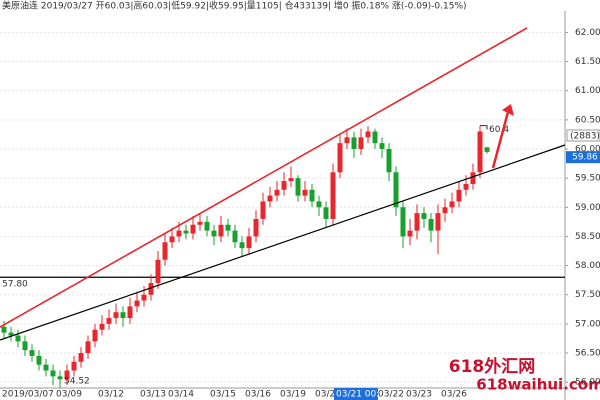 The image size is (600, 400). What do you see at coordinates (15, 285) in the screenshot?
I see `hline-label: 57.80` at bounding box center [15, 285].